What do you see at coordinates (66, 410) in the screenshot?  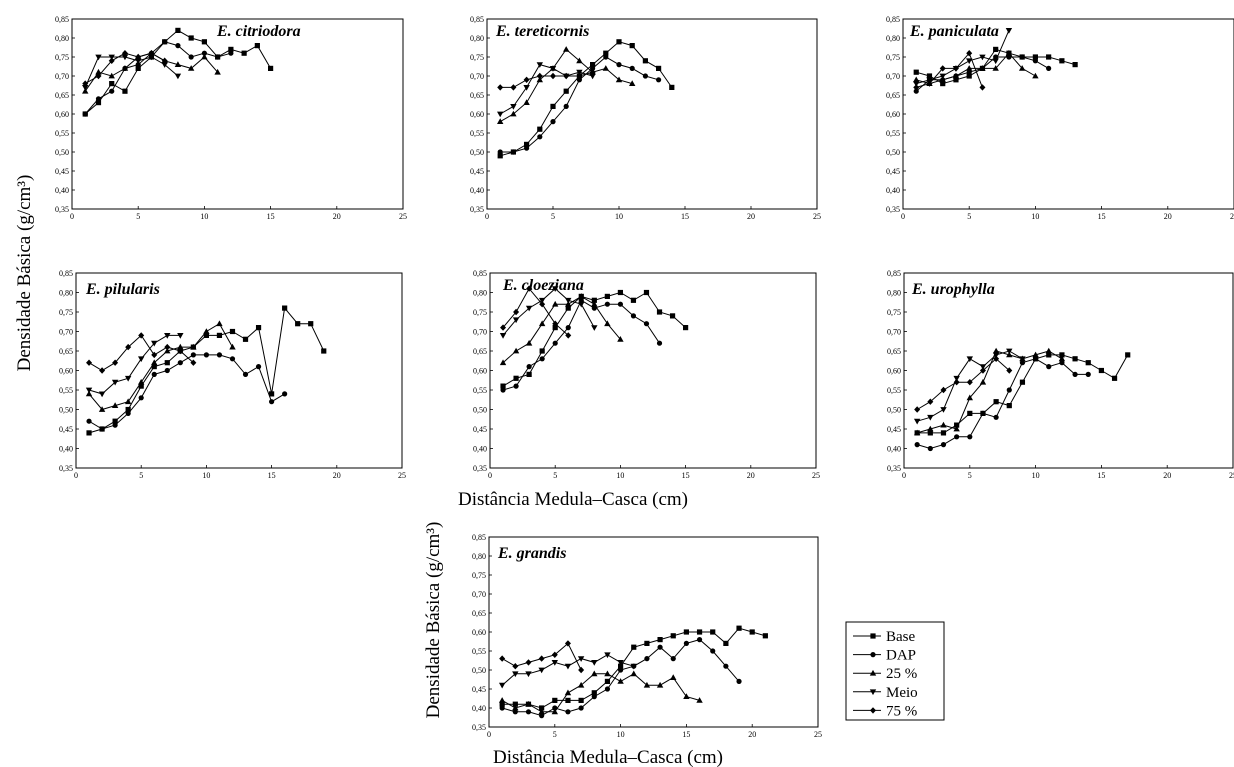 I see `y-tick-label: 0,50` at bounding box center [66, 410].